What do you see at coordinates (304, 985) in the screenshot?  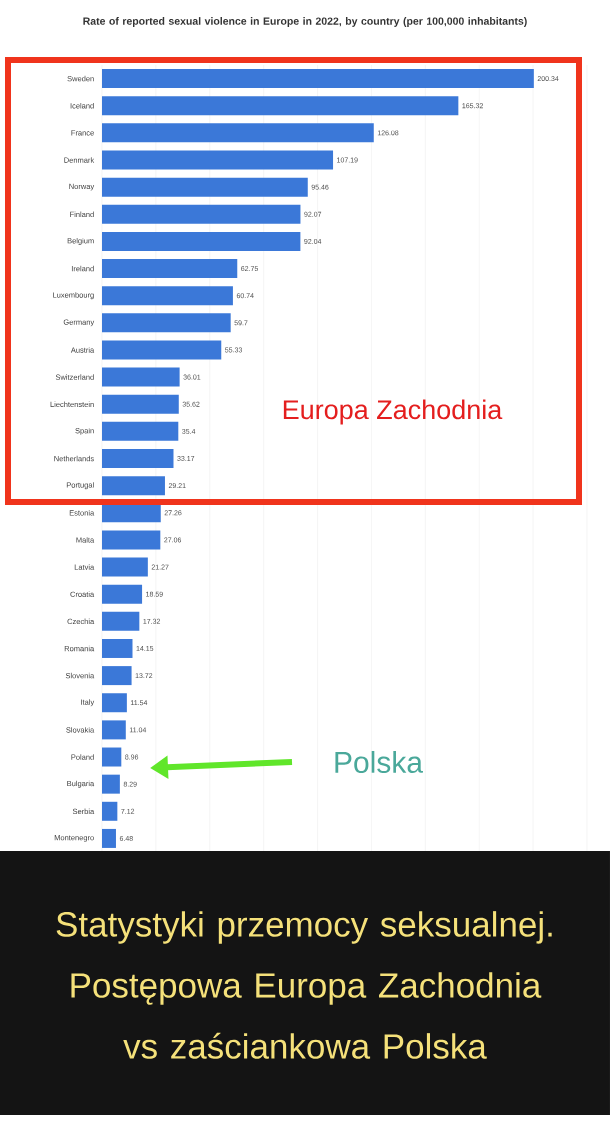 I see `text: Statystyki przemocy seksualnej. Postępowa Europa Zachodnia vs zaściankowa Polska` at bounding box center [304, 985].